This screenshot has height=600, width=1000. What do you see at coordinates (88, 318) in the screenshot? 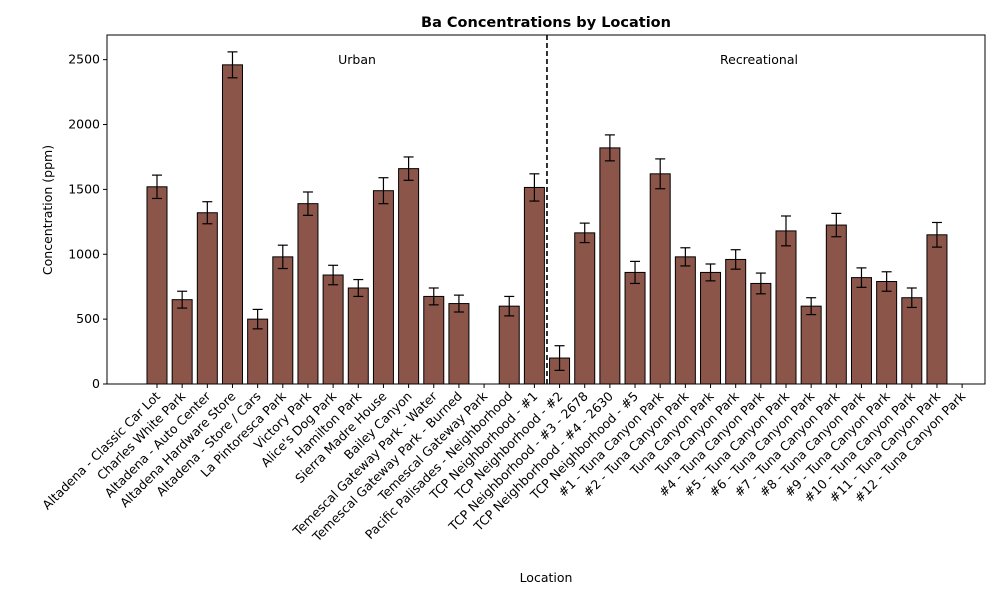
I see `y-tick-label: 500` at bounding box center [88, 318].